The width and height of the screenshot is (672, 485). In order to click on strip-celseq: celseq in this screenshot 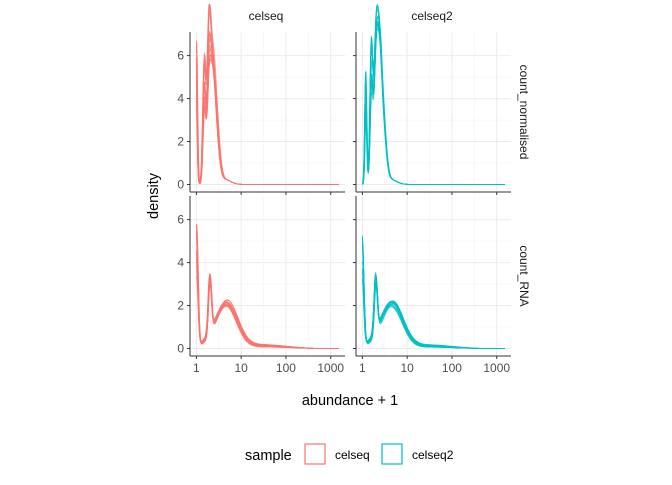, I will do `click(266, 16)`.